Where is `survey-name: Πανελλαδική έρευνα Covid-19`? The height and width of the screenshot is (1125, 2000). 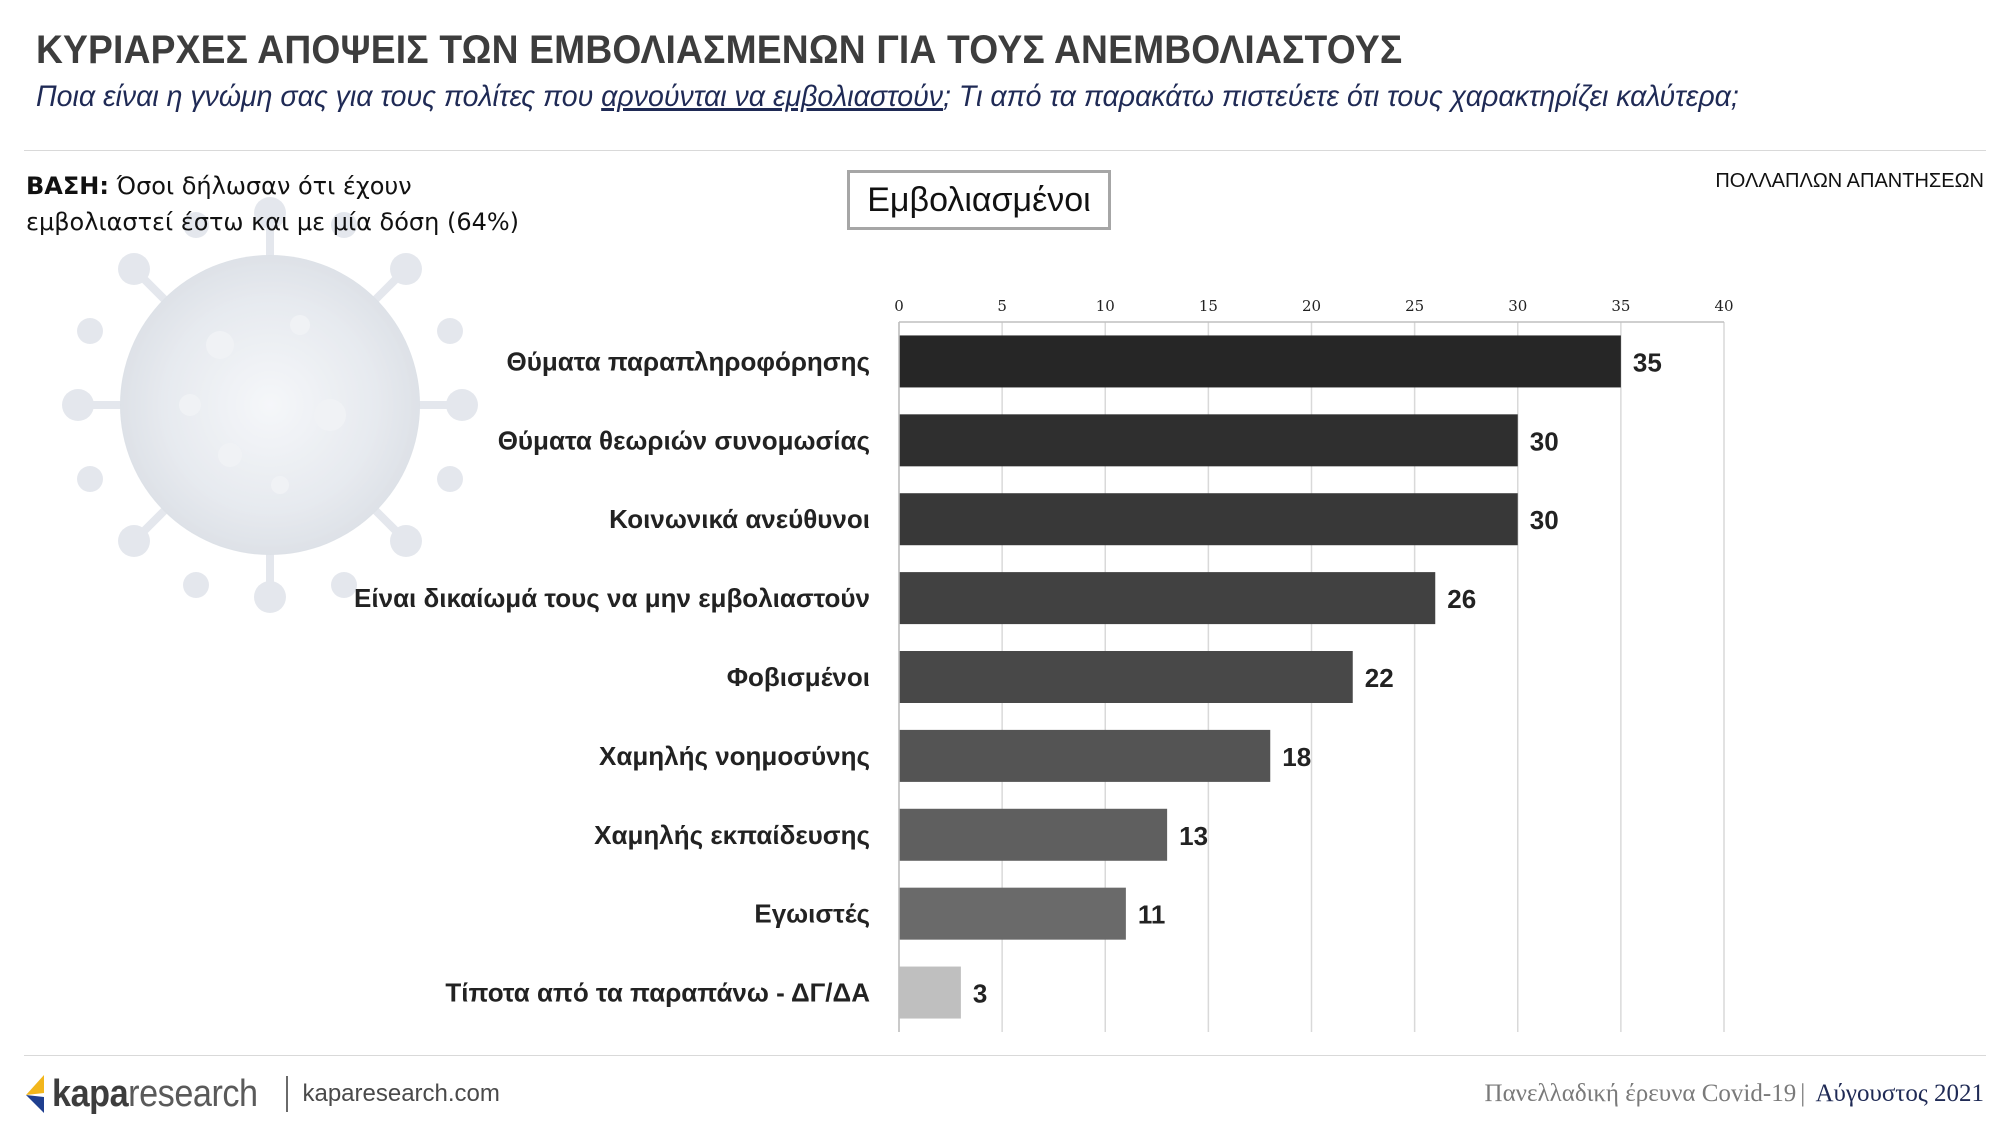
survey-name: Πανελλαδική έρευνα Covid-19 is located at coordinates (1640, 1093).